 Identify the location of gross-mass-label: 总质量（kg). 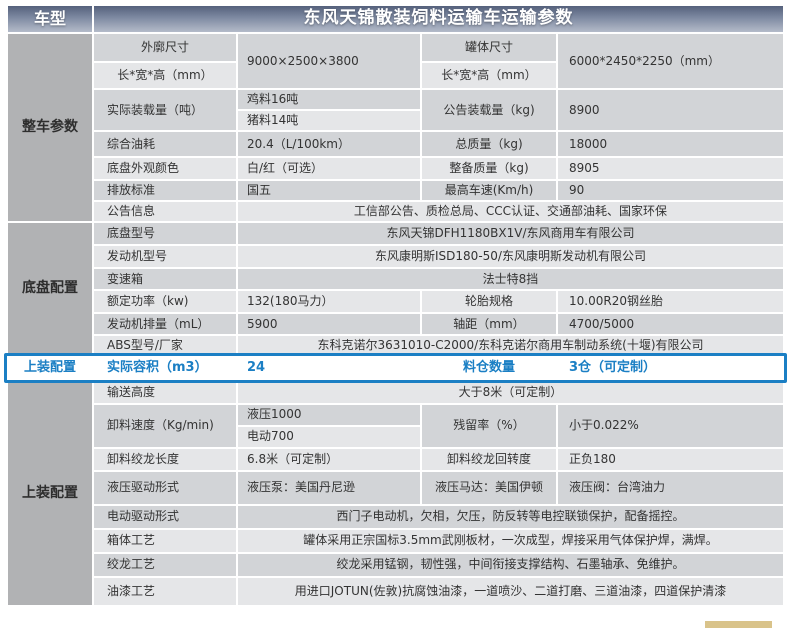
(489, 144).